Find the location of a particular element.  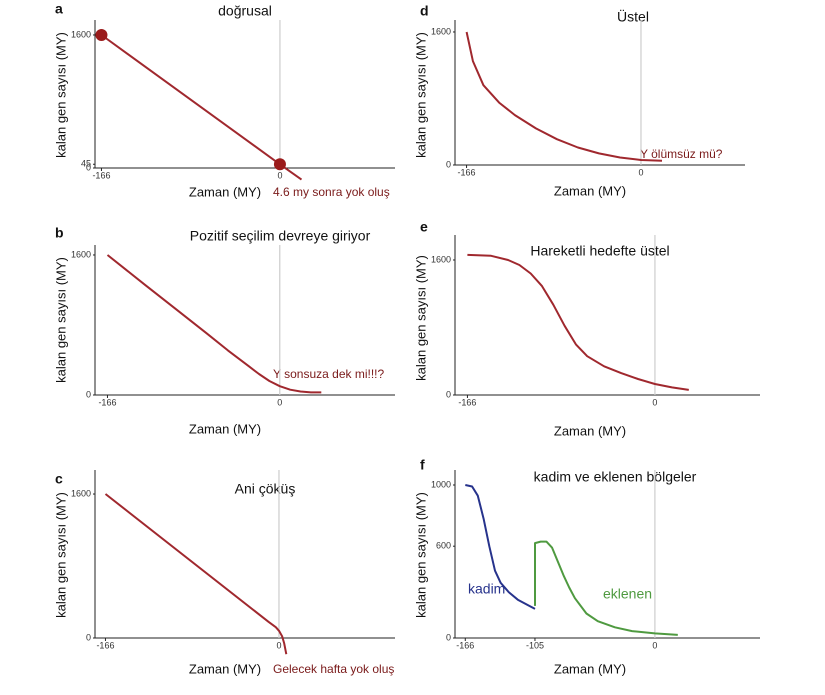

panel-title: Ani çöküş is located at coordinates (265, 489).